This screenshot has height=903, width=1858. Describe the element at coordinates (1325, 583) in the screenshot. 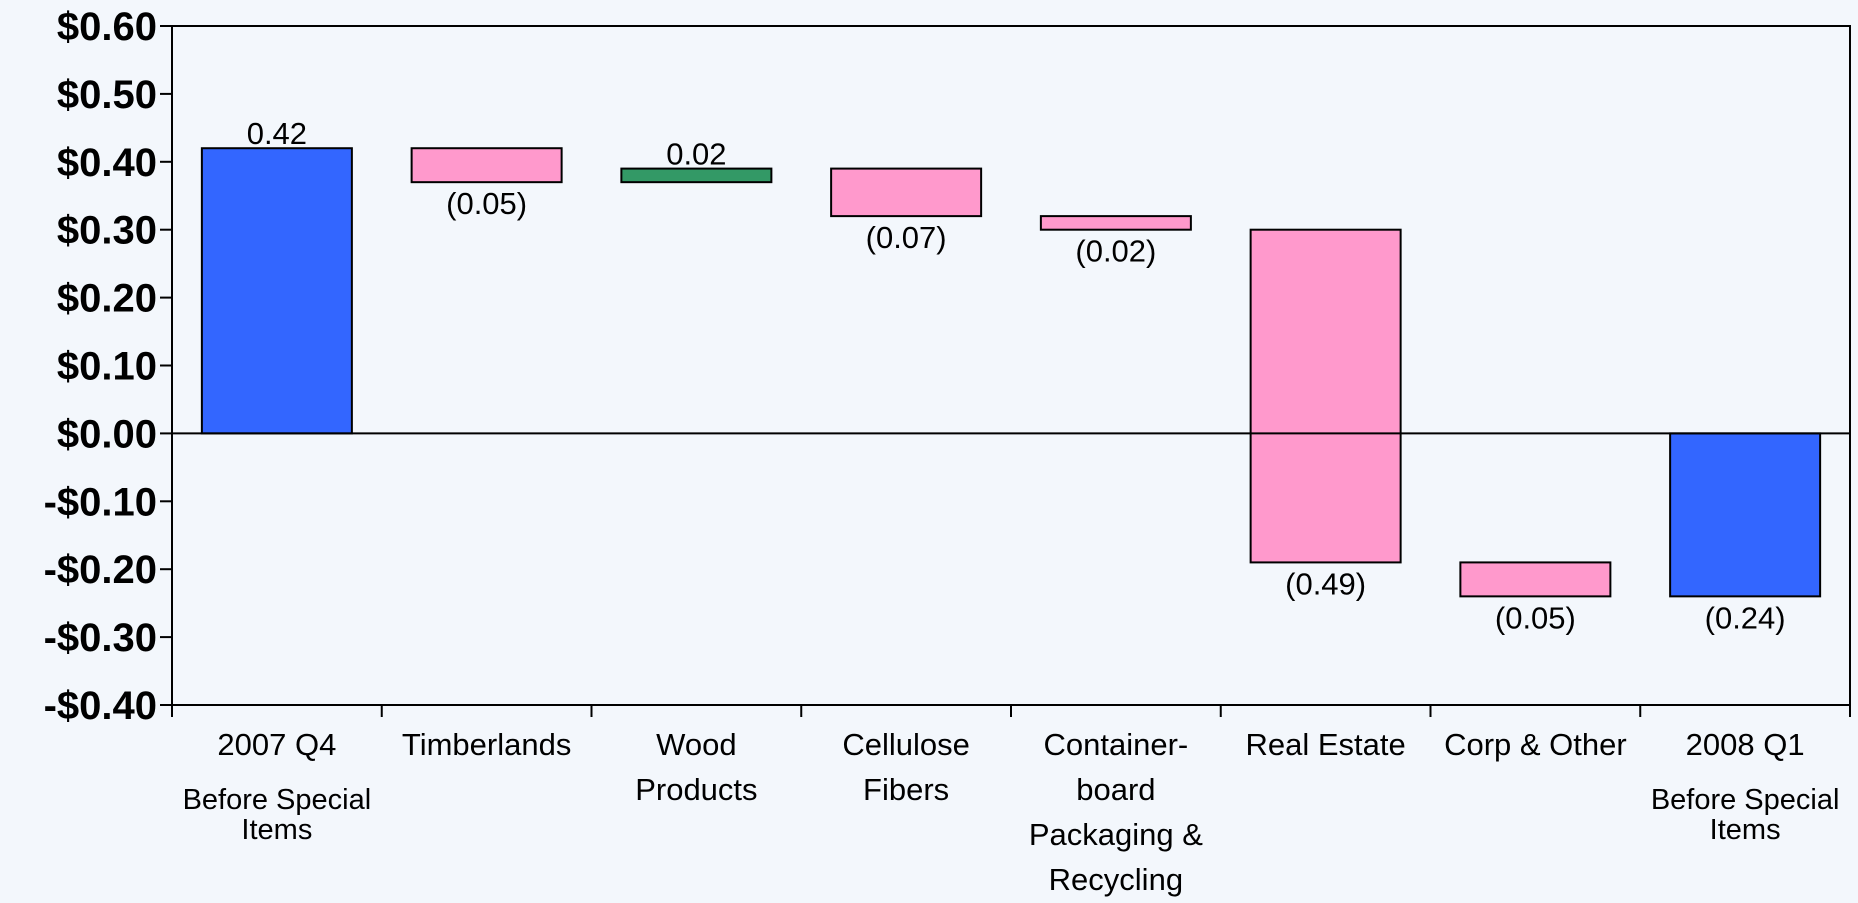

I see `data-label: (0.49)` at that location.